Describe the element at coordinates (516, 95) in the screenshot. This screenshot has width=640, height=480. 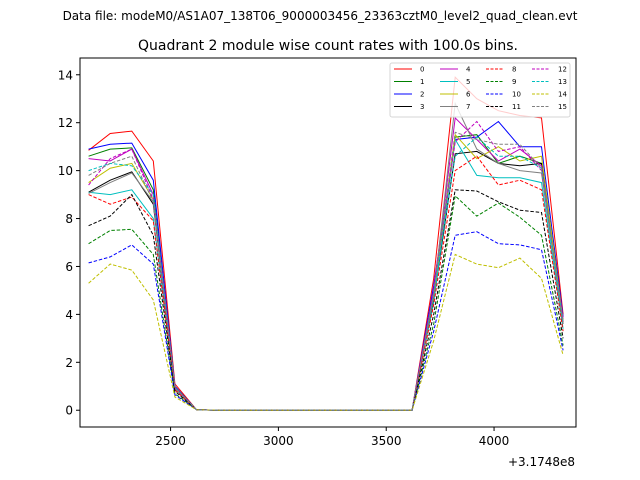
I see `legend-label-10: 10` at that location.